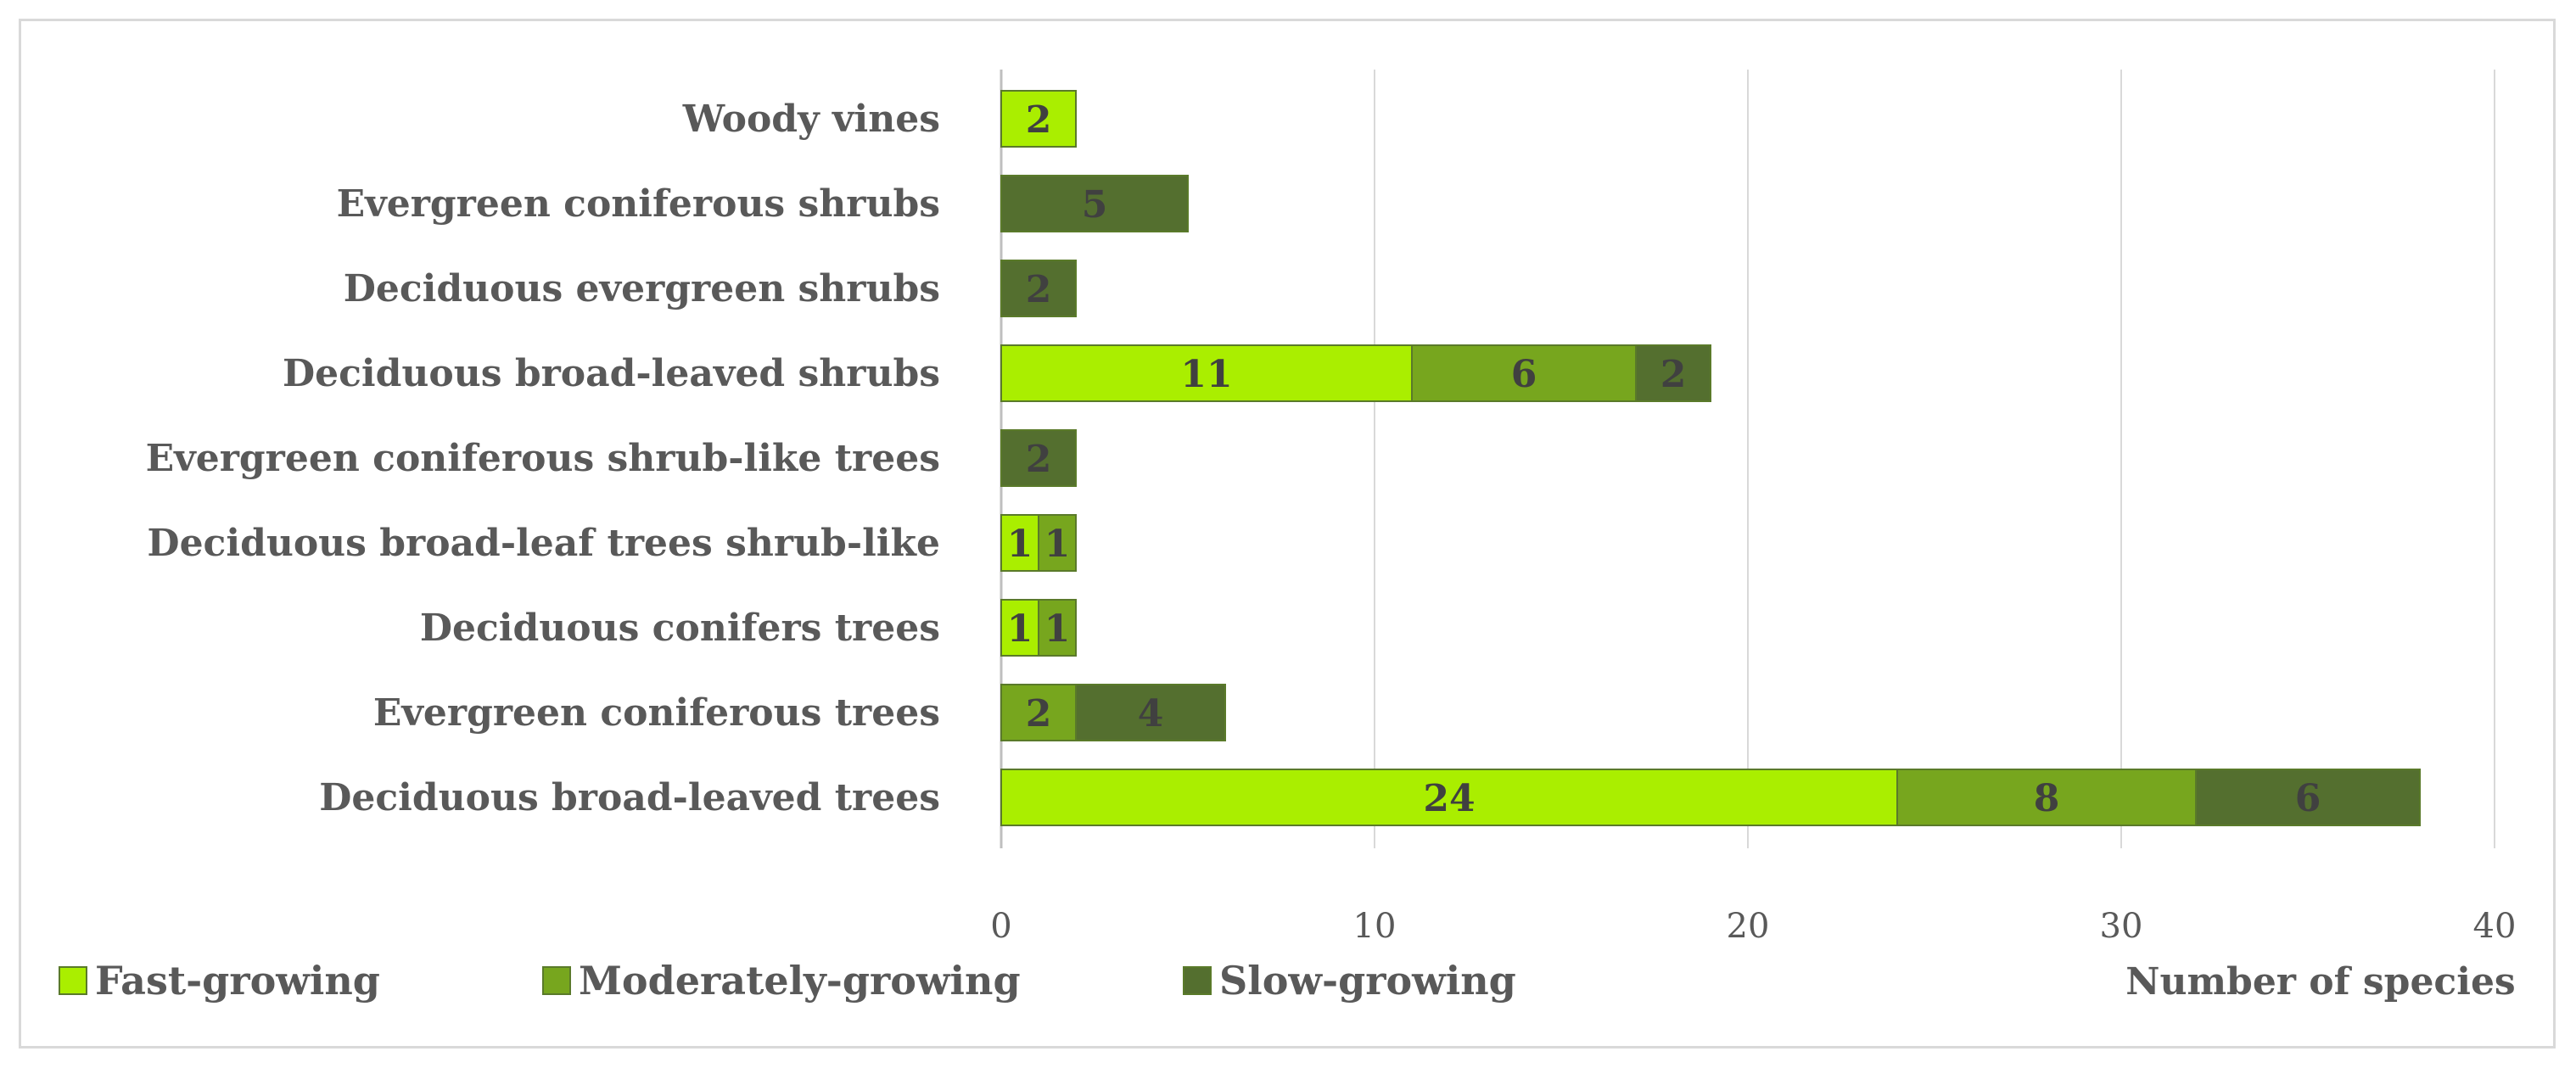  I want to click on legend-label: Fast-growing, so click(237, 981).